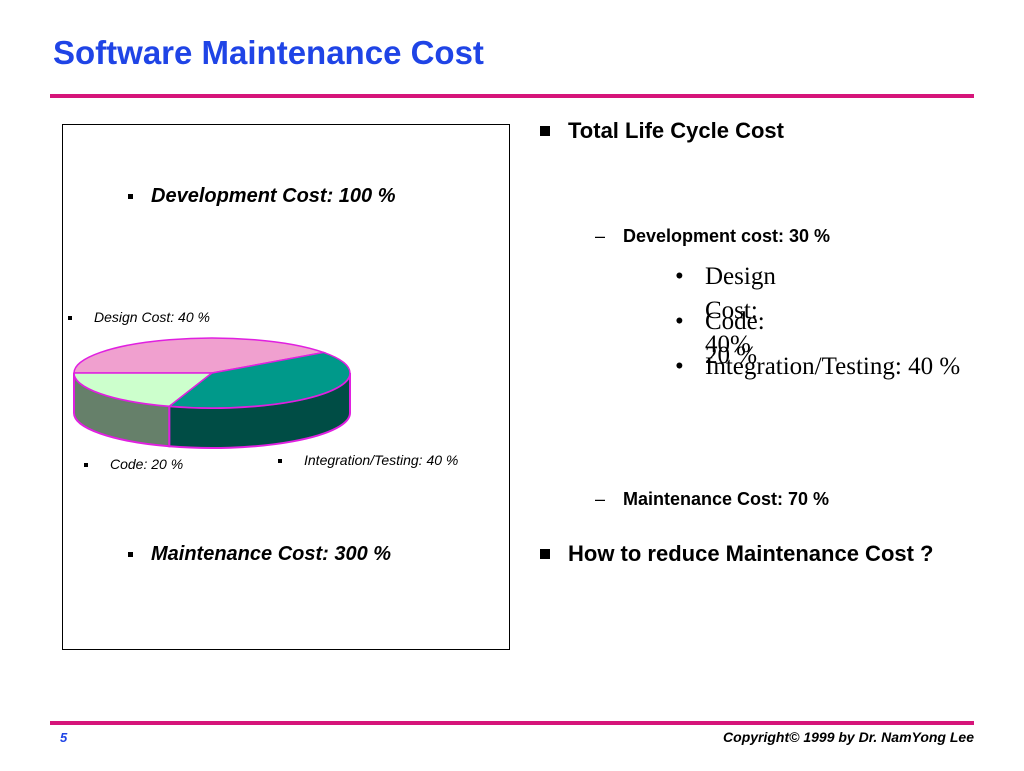 This screenshot has height=771, width=1024. Describe the element at coordinates (144, 390) in the screenshot. I see `pie-slice-code` at that location.